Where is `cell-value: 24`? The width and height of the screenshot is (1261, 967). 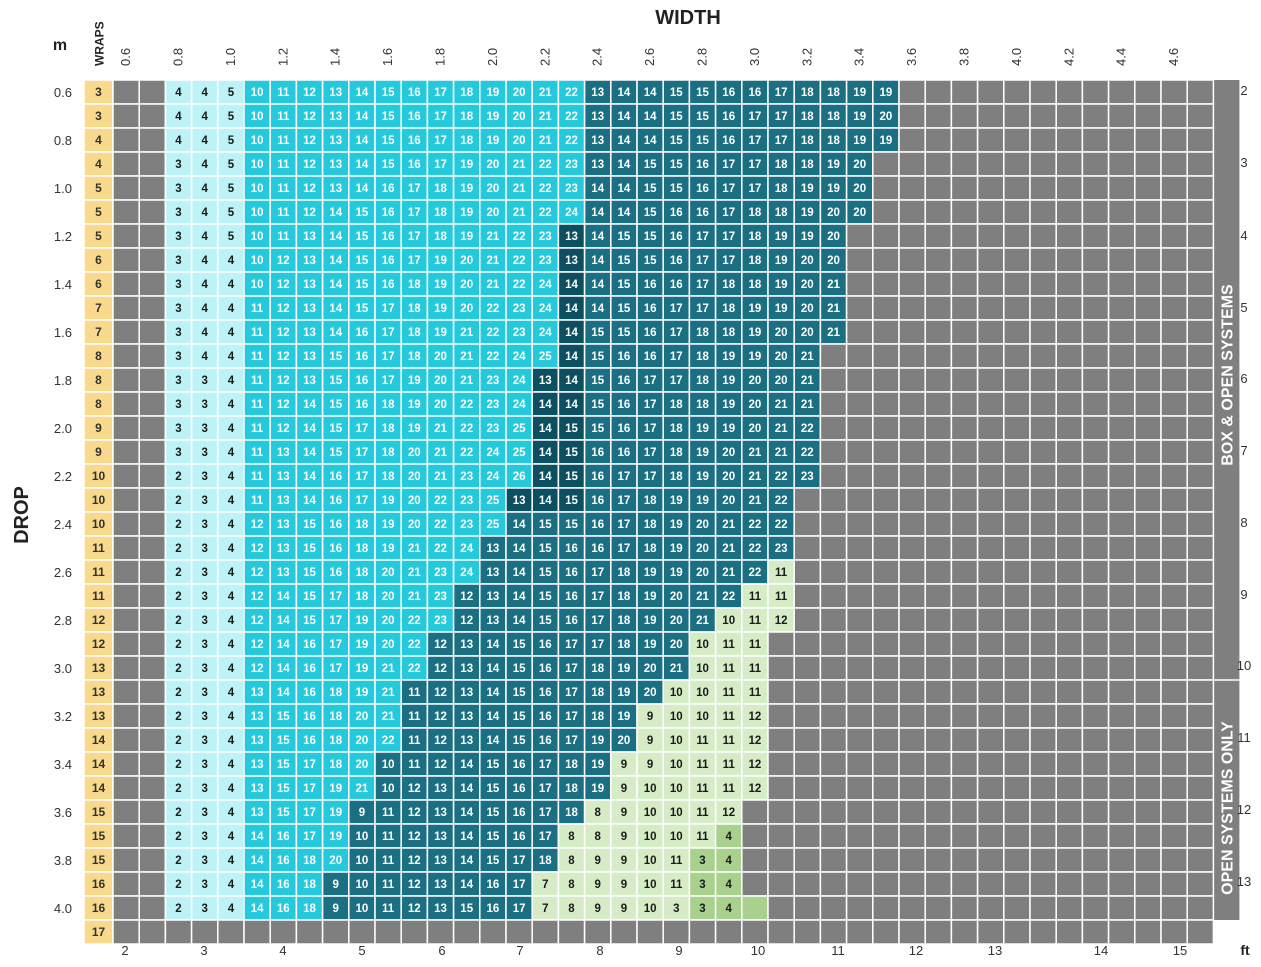
cell-value: 24 is located at coordinates (493, 453).